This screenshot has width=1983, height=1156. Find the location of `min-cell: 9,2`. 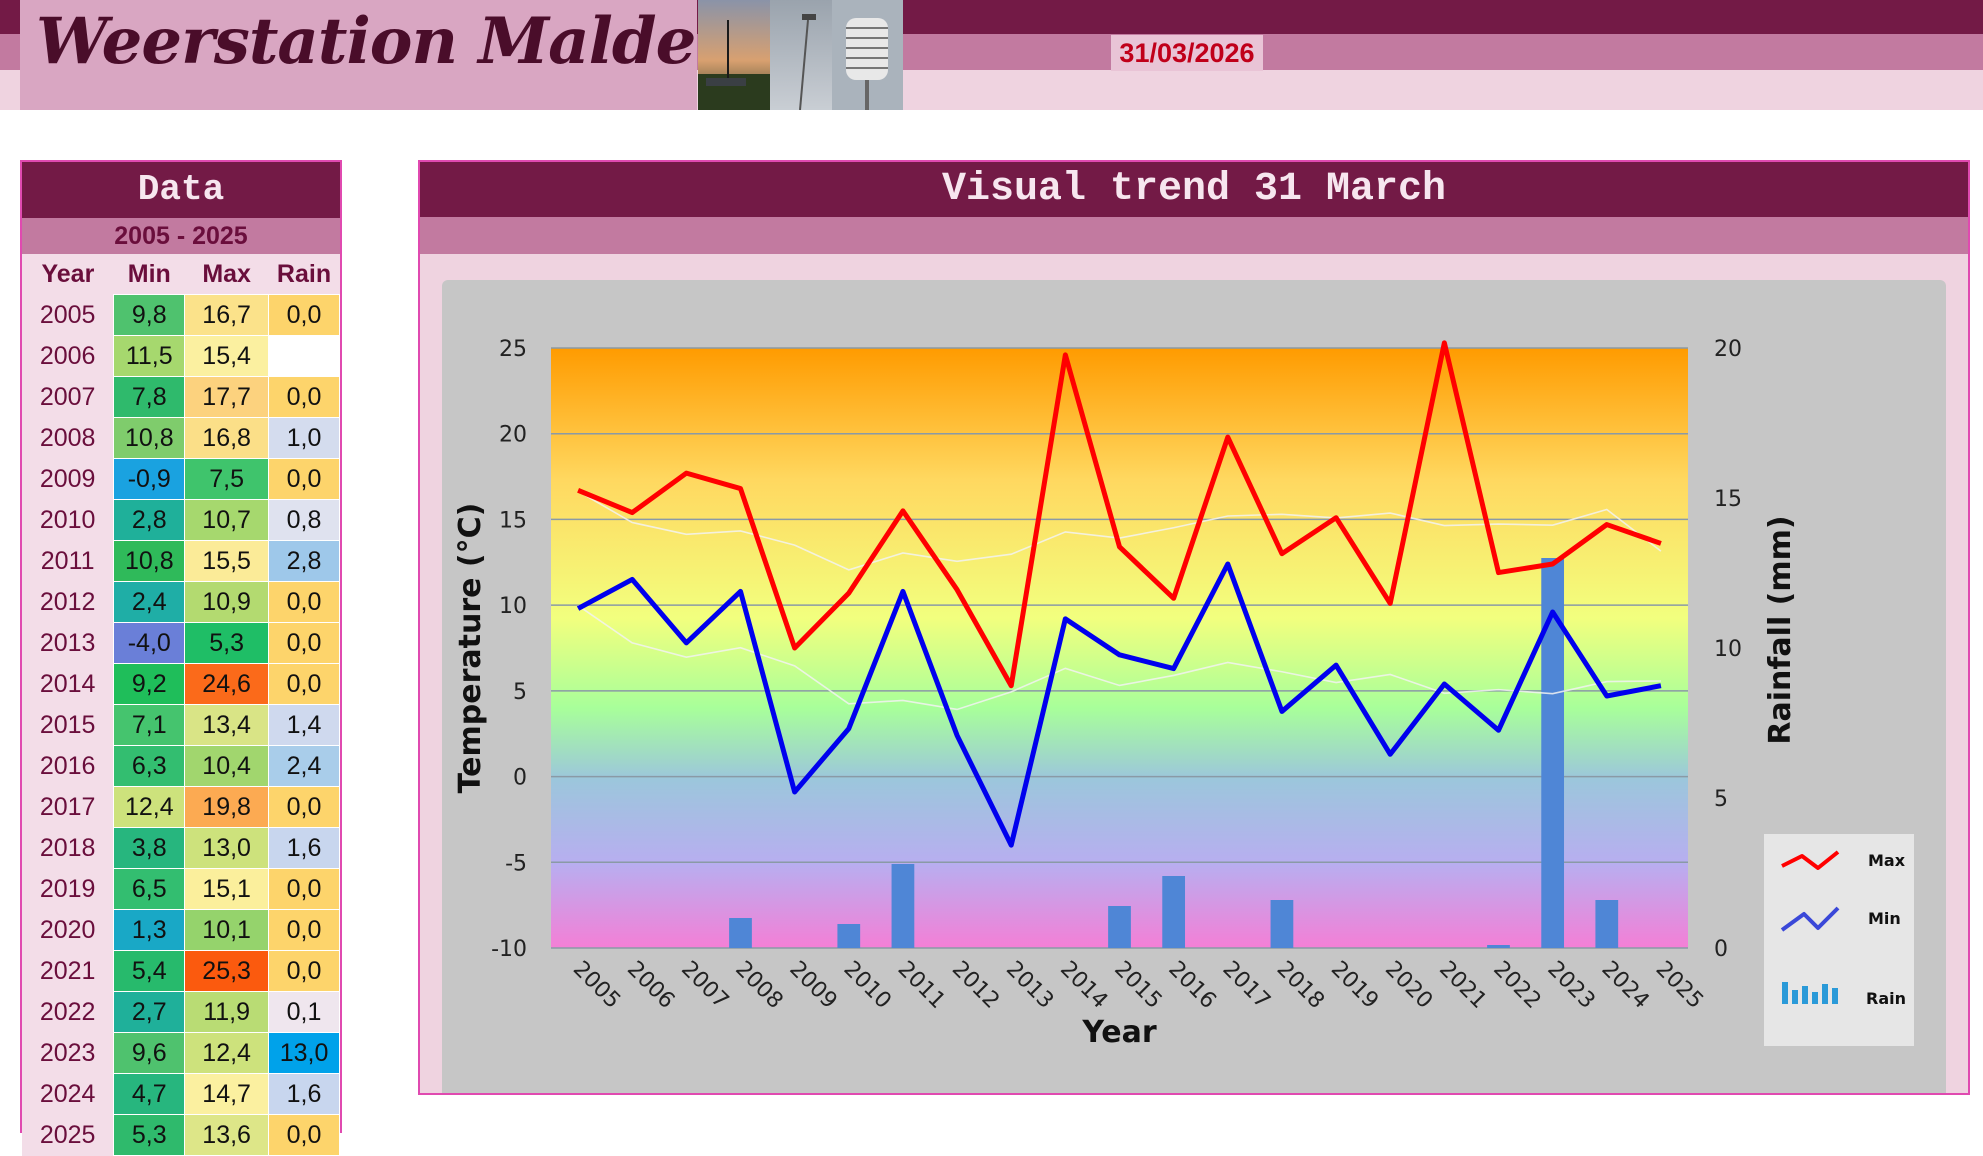

min-cell: 9,2 is located at coordinates (149, 684).